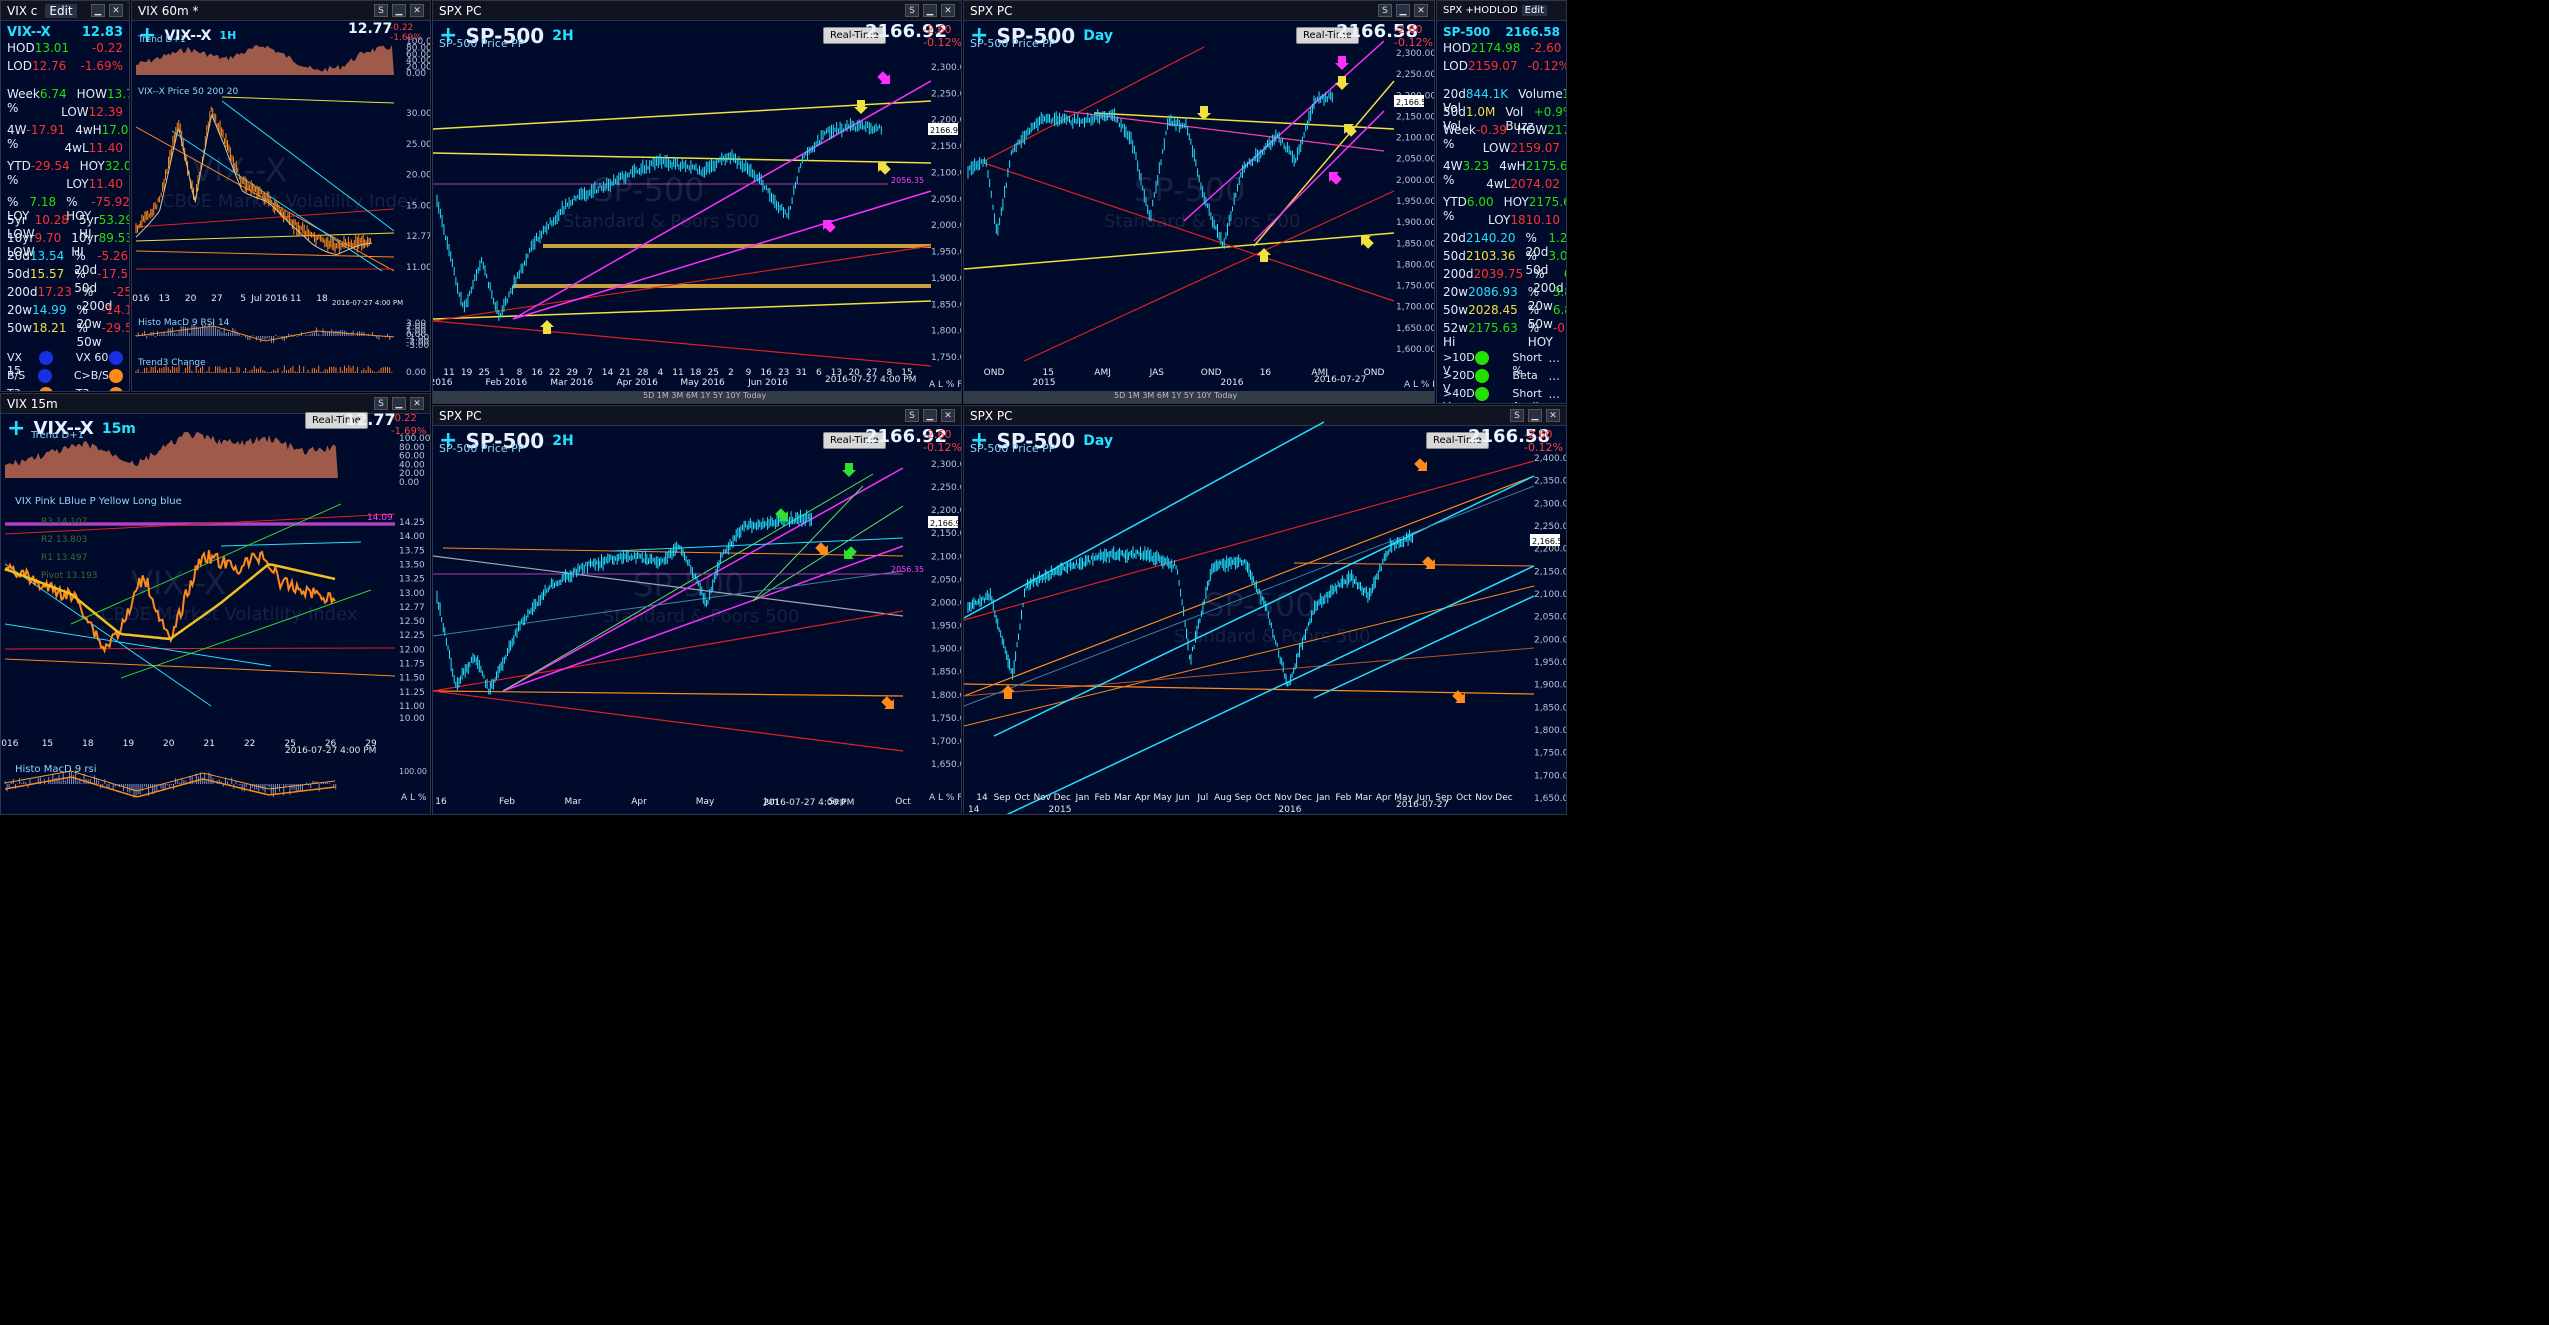 The image size is (2549, 1325). What do you see at coordinates (946, 465) in the screenshot?
I see `price-y-tick: 2,300.00` at bounding box center [946, 465].